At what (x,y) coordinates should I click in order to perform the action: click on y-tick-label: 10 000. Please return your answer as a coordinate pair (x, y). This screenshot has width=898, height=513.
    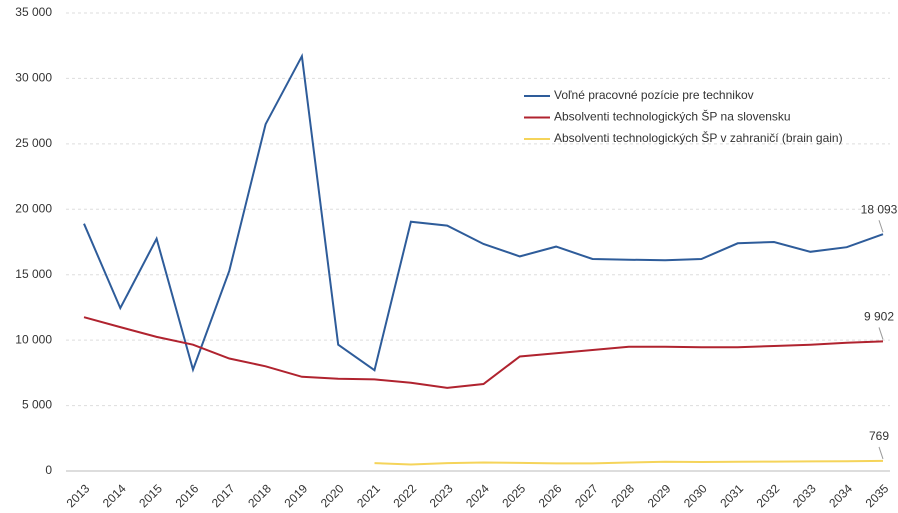
    Looking at the image, I should click on (33, 339).